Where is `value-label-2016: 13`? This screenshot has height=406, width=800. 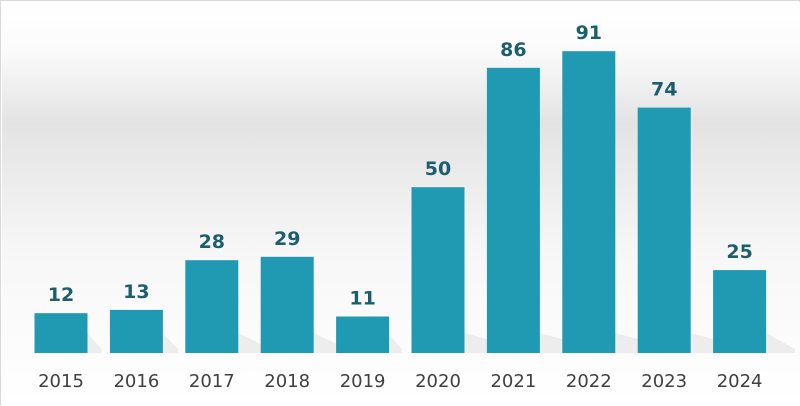
value-label-2016: 13 is located at coordinates (136, 292).